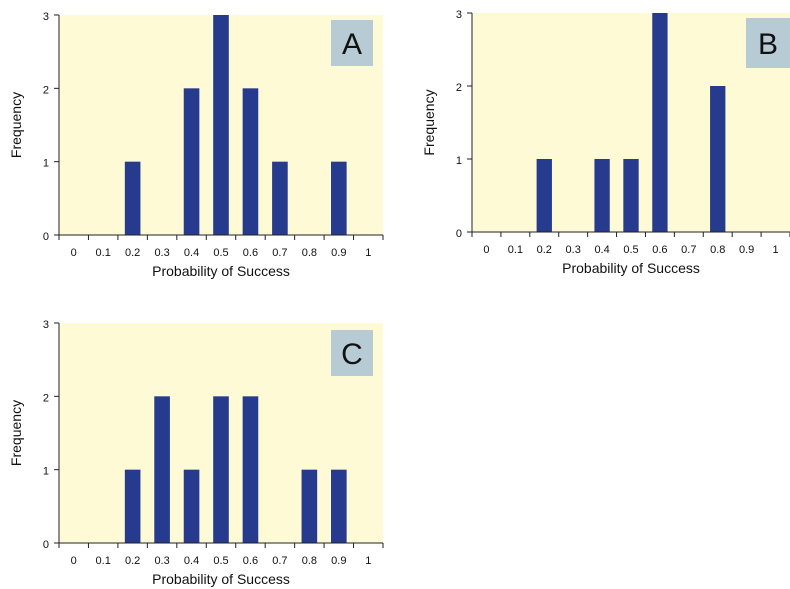 The width and height of the screenshot is (790, 589). I want to click on panel-label: C, so click(352, 354).